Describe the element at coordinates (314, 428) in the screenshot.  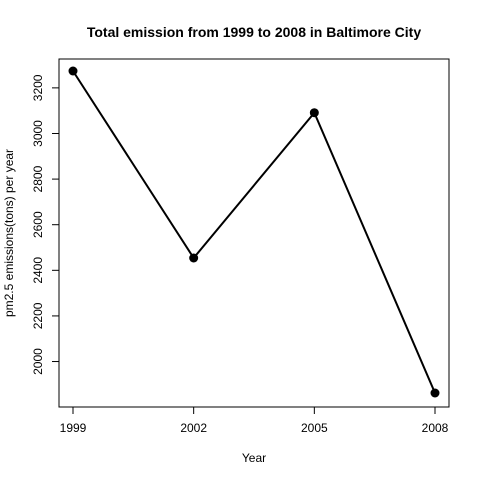
I see `x-tick-label: 2005` at that location.